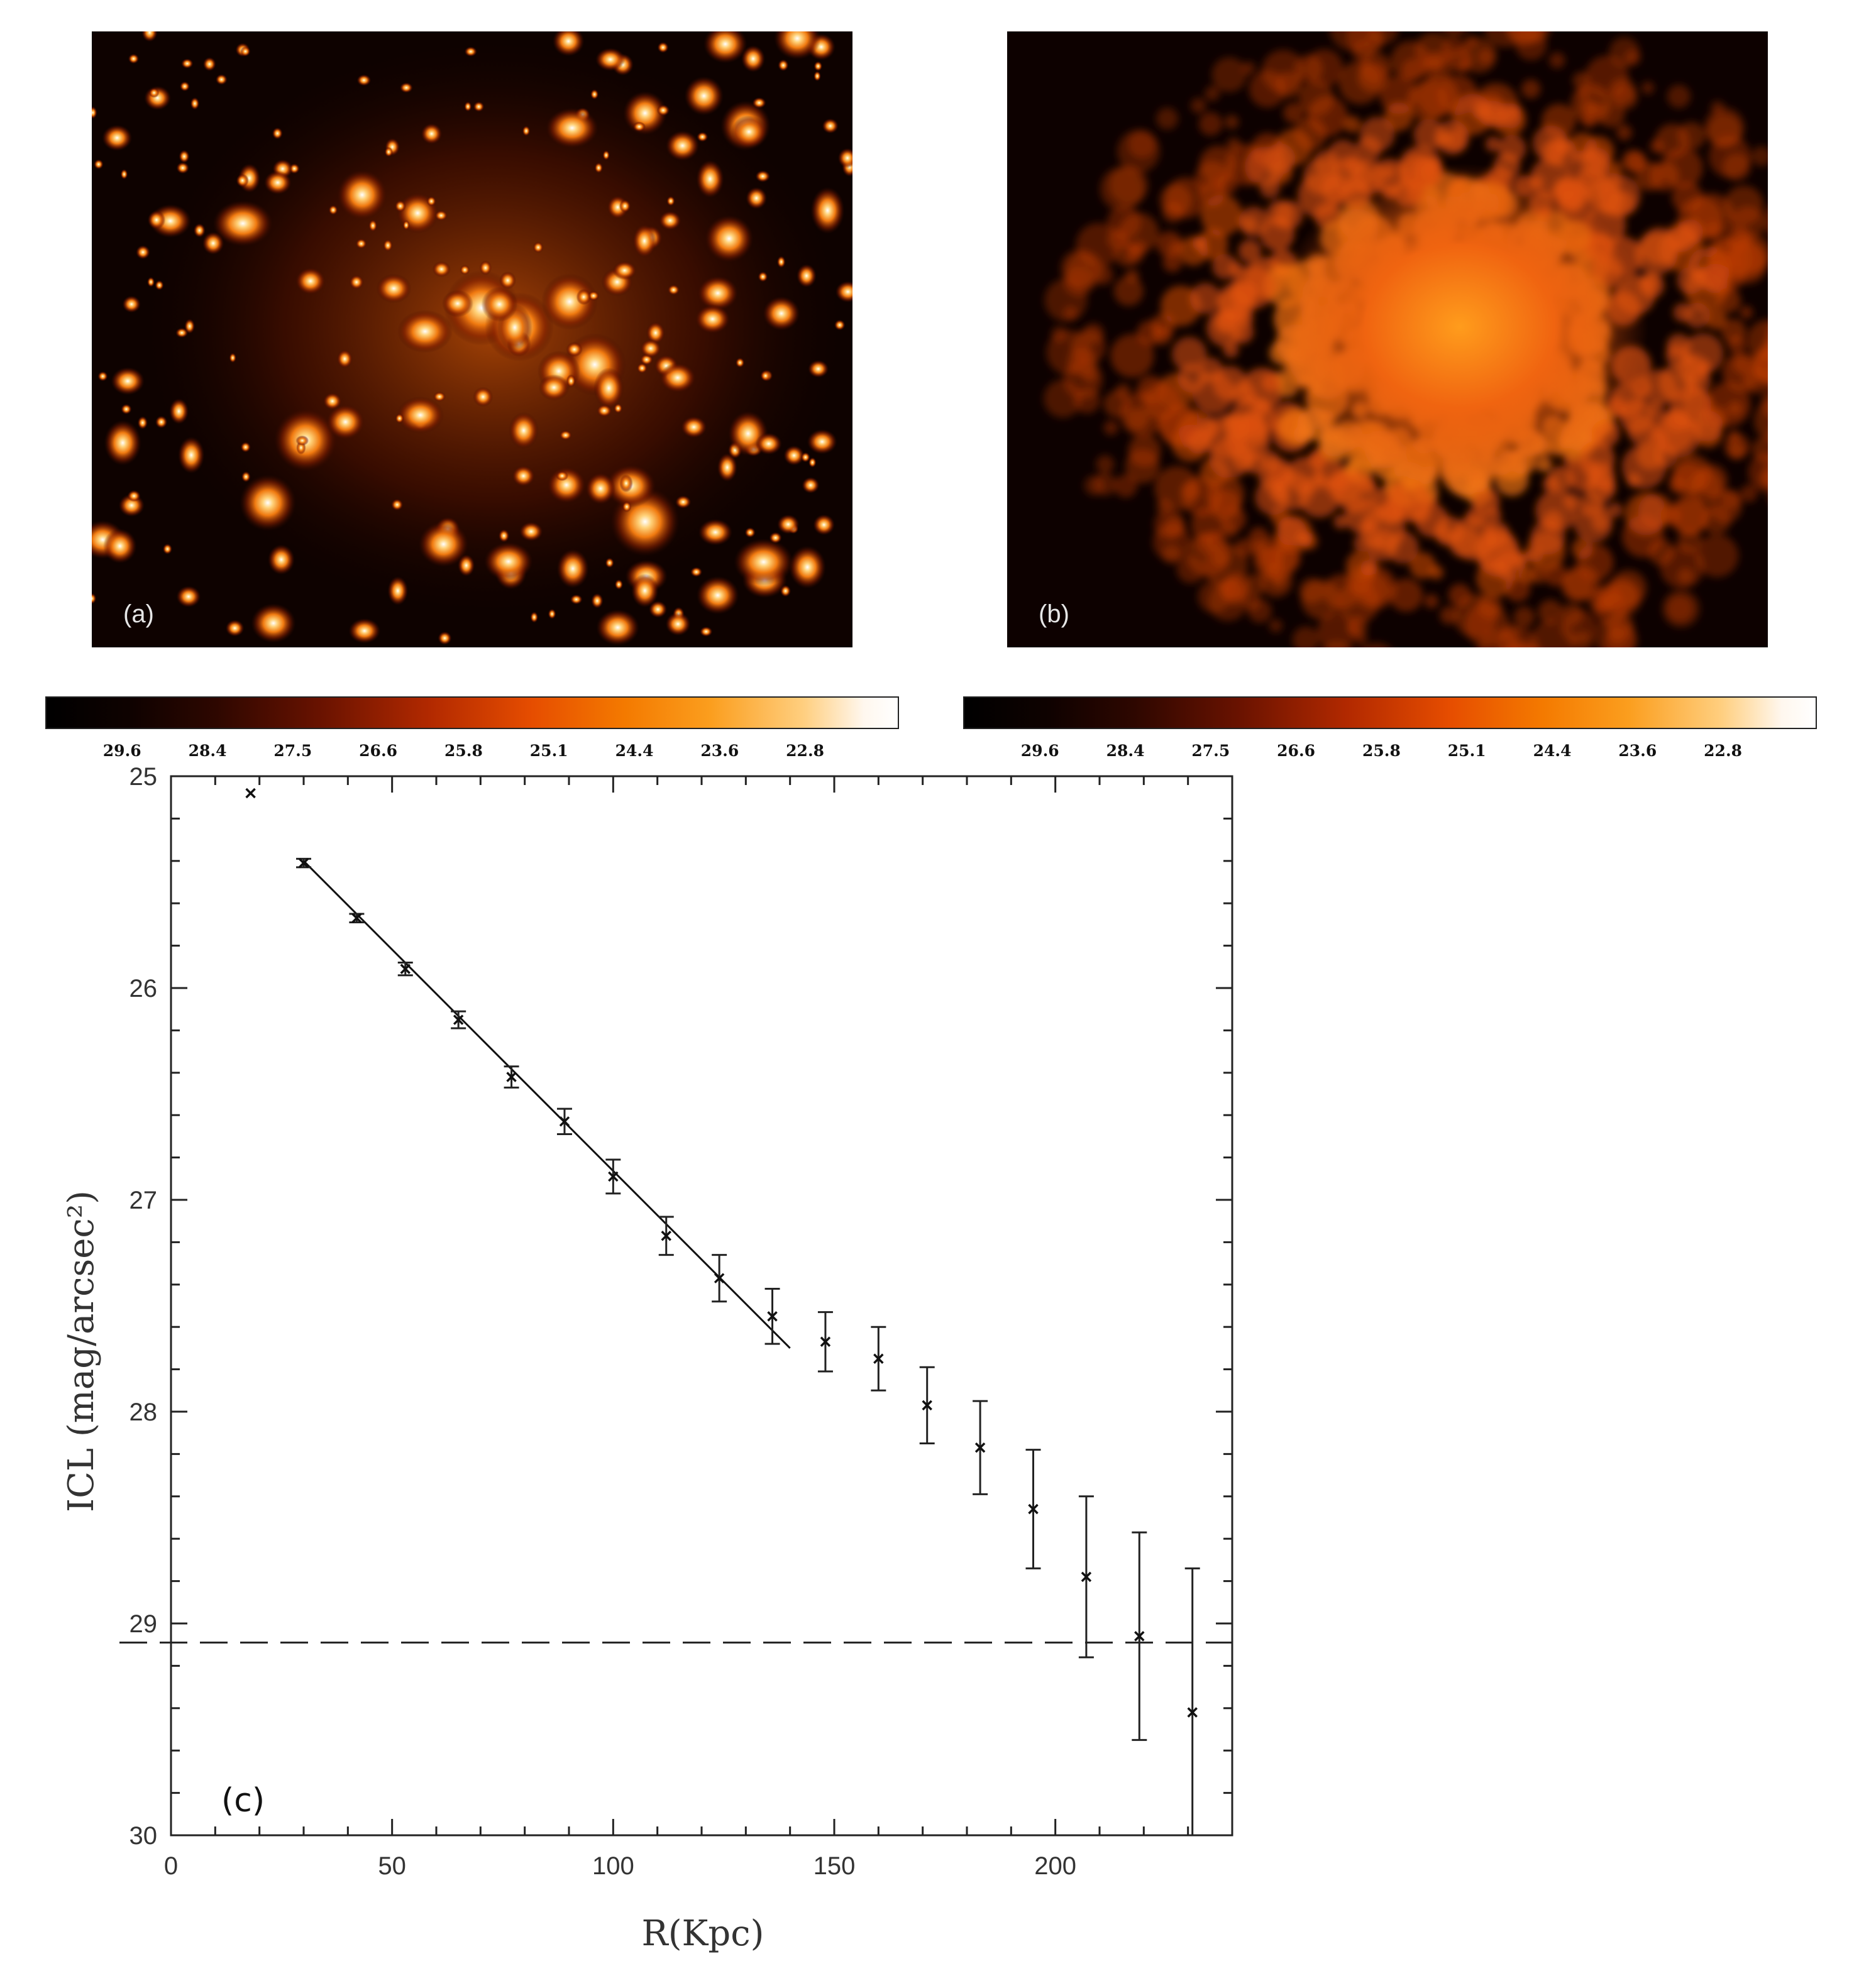 The width and height of the screenshot is (1859, 1988). I want to click on y-axis-label: ICL (mag/arcsec²), so click(82, 1351).